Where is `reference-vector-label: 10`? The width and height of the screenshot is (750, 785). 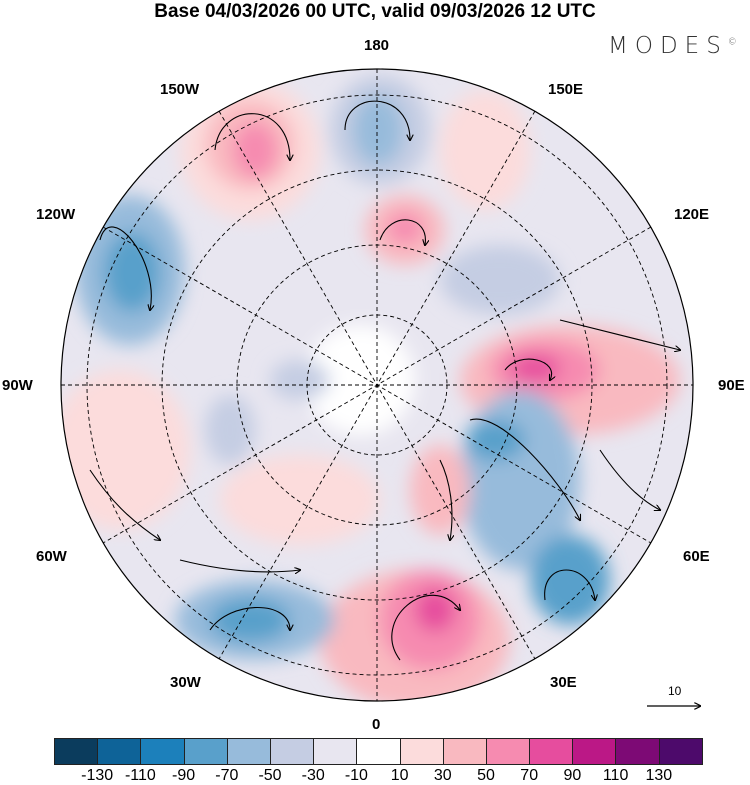 reference-vector-label: 10 is located at coordinates (675, 691).